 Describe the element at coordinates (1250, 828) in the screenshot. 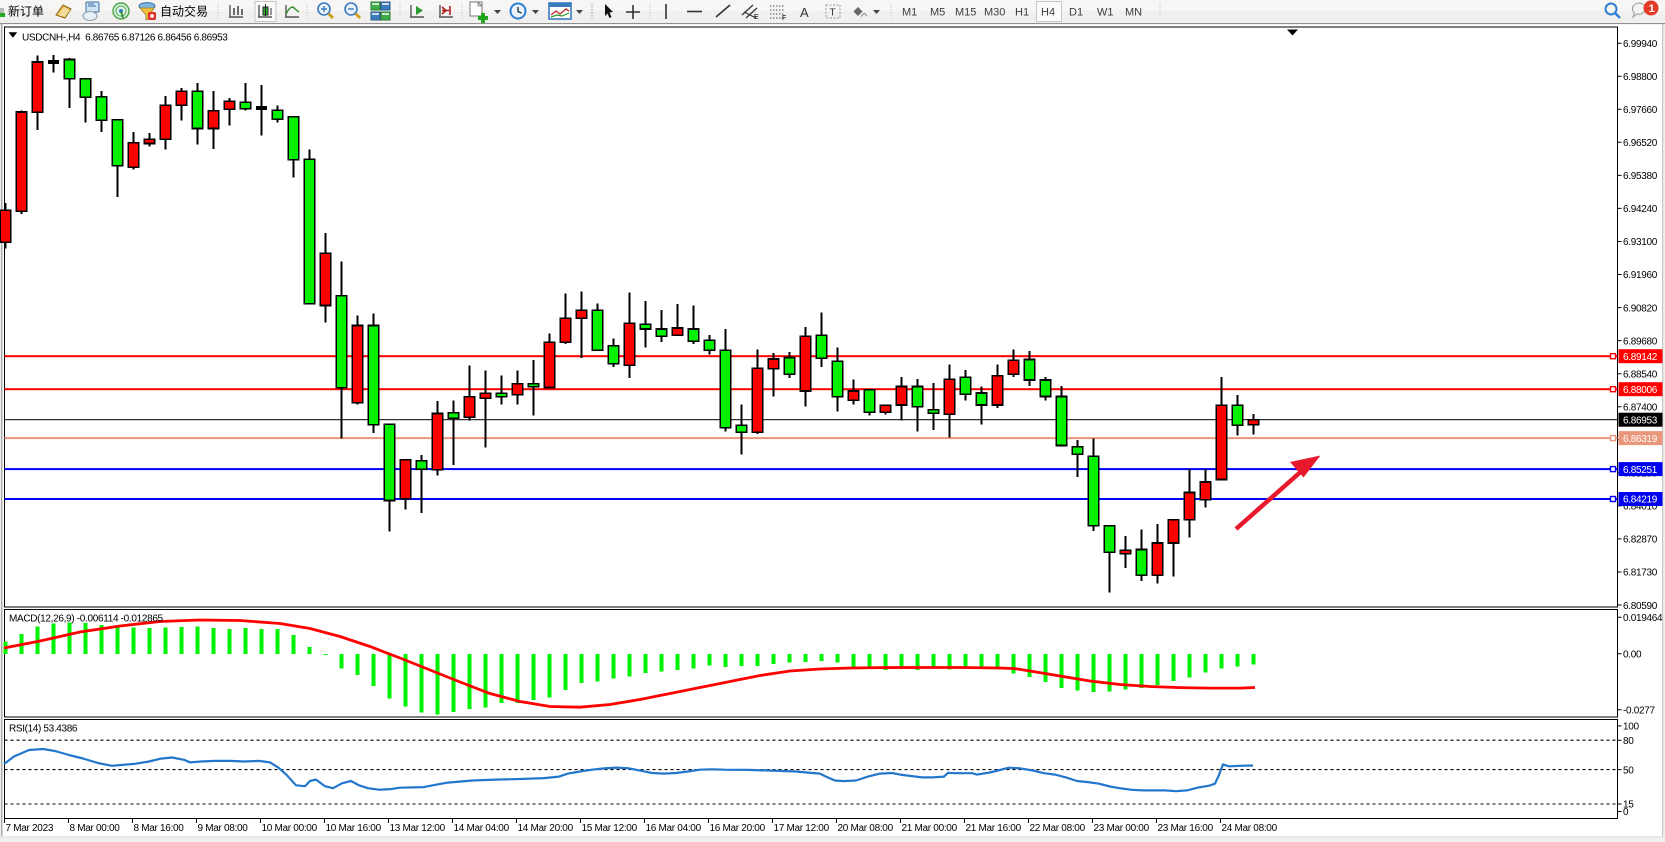

I see `svg-text: 24 Mar 08:00` at that location.